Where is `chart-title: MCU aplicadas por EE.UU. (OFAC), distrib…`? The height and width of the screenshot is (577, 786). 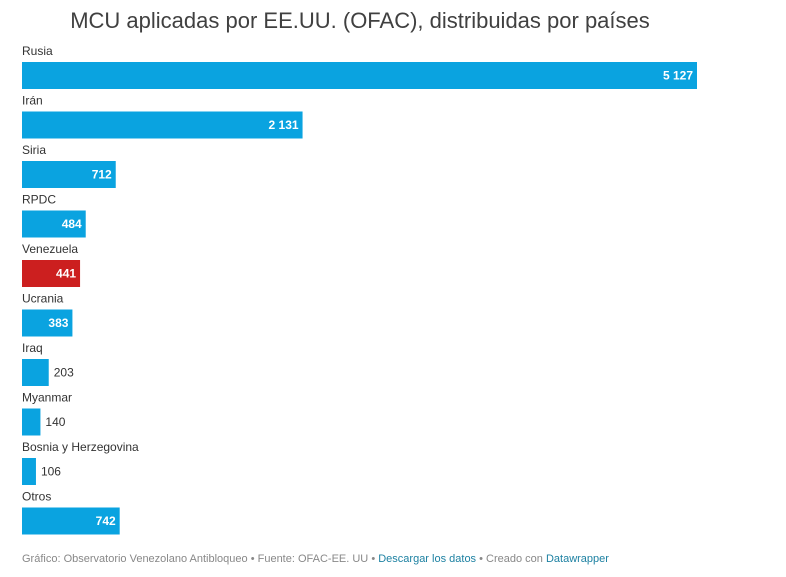 chart-title: MCU aplicadas por EE.UU. (OFAC), distrib… is located at coordinates (360, 20).